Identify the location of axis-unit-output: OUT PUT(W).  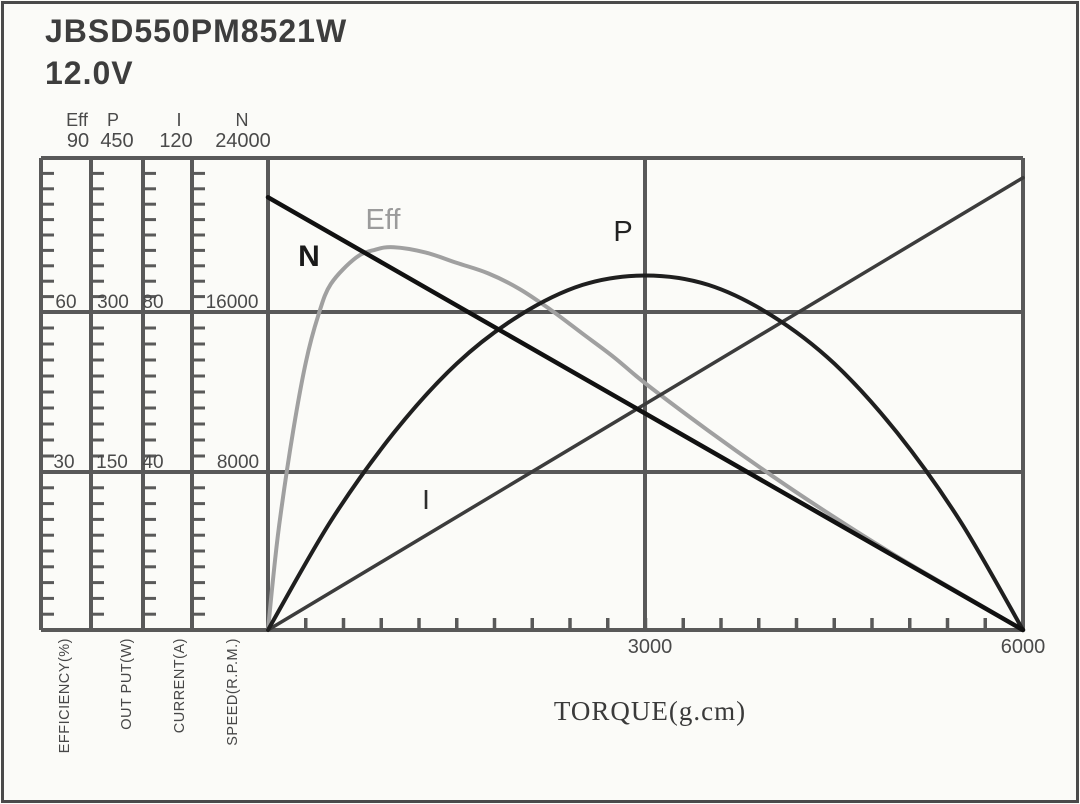
(127, 684).